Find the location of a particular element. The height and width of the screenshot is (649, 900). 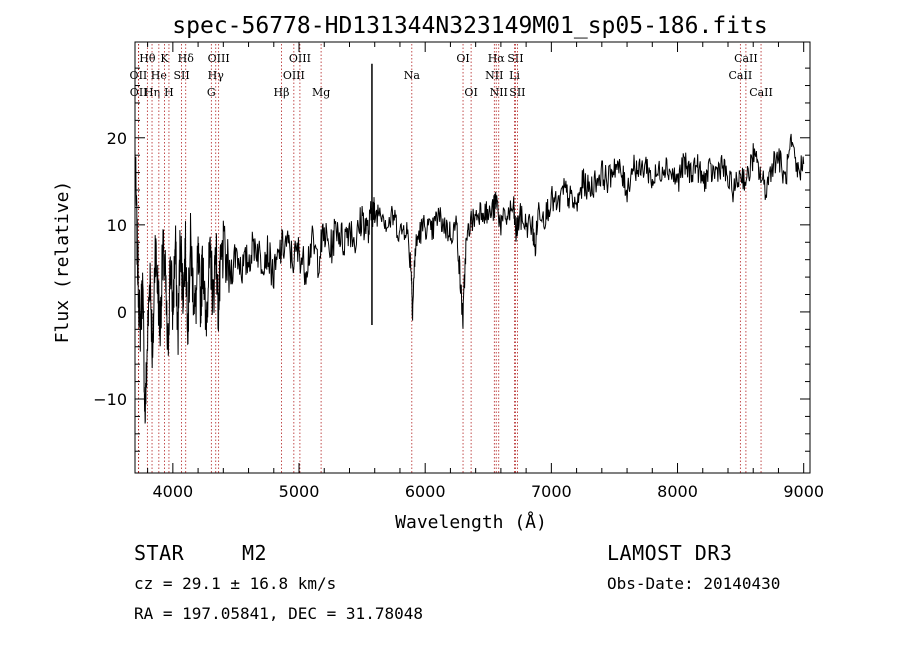

object-subclass: M2 is located at coordinates (255, 553).